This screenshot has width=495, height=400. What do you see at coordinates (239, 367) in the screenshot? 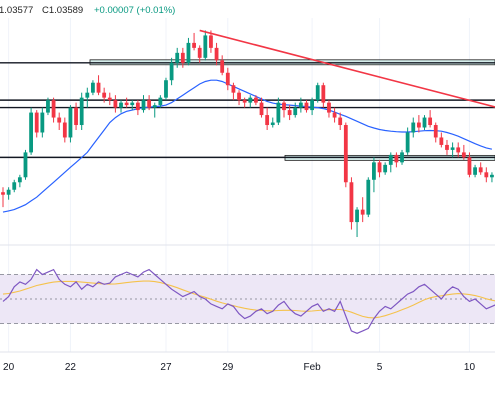
I see `time-axis: 20 22 27 29 Feb 5 10` at bounding box center [239, 367].